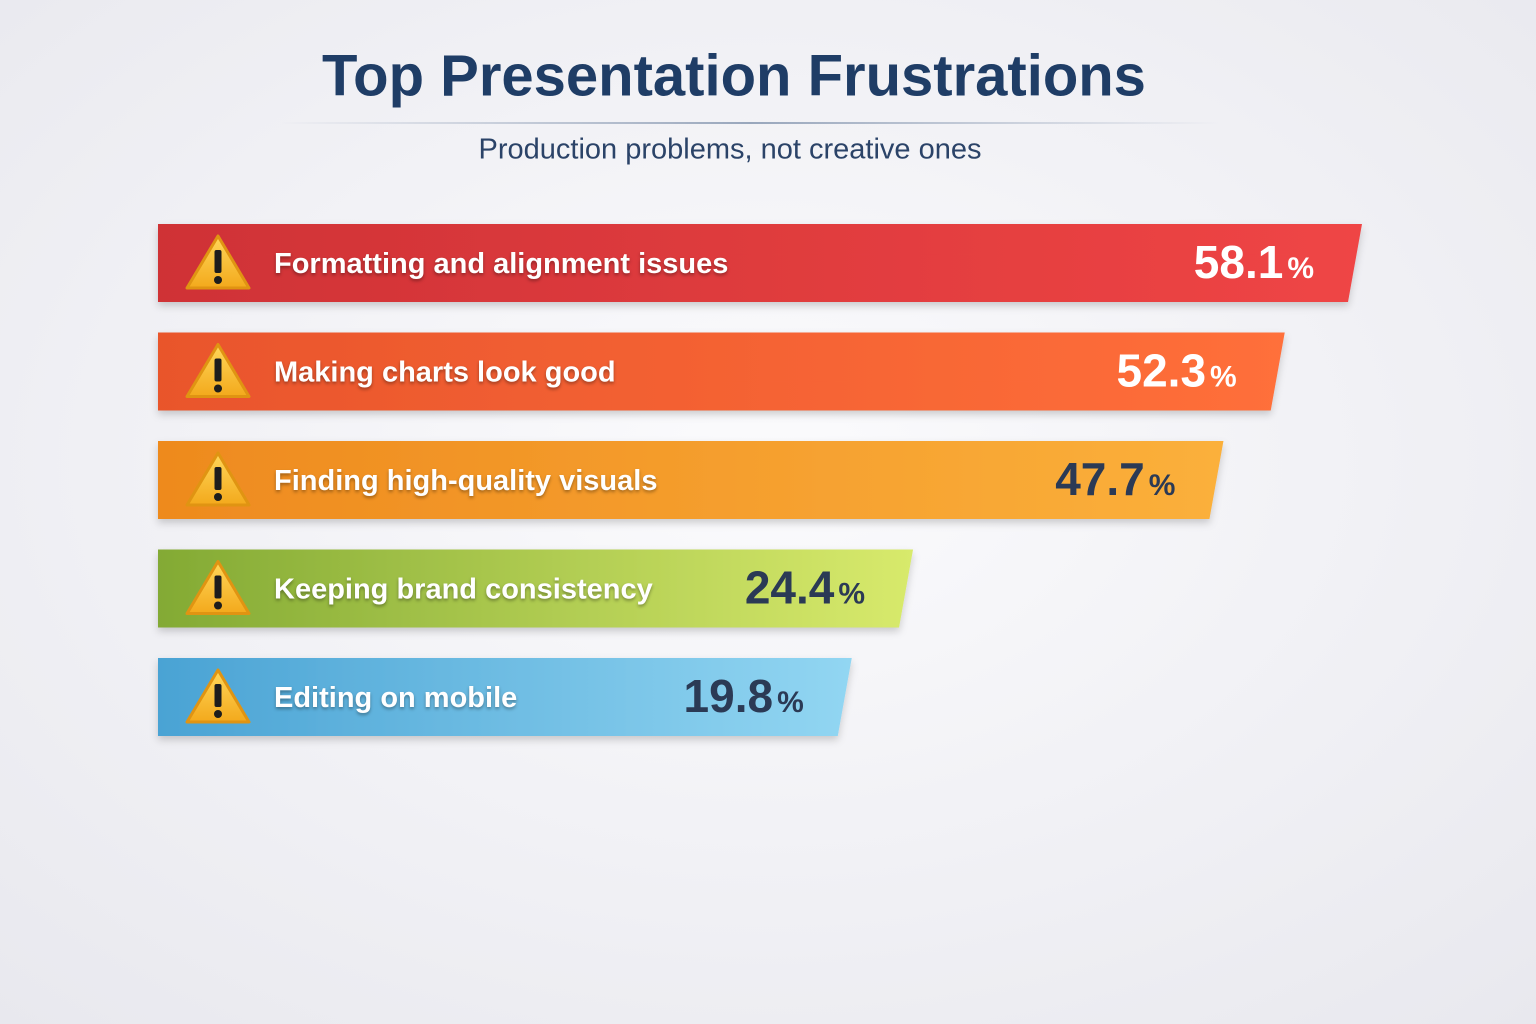 The image size is (1536, 1024). Describe the element at coordinates (465, 481) in the screenshot. I see `category-label: Finding high-quality visuals` at that location.